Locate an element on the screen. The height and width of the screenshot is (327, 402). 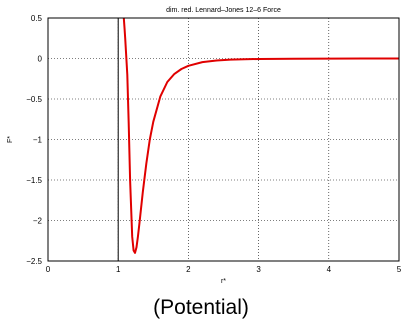
x-tick-labels: 0 1 2 3 4 5 is located at coordinates (224, 269).